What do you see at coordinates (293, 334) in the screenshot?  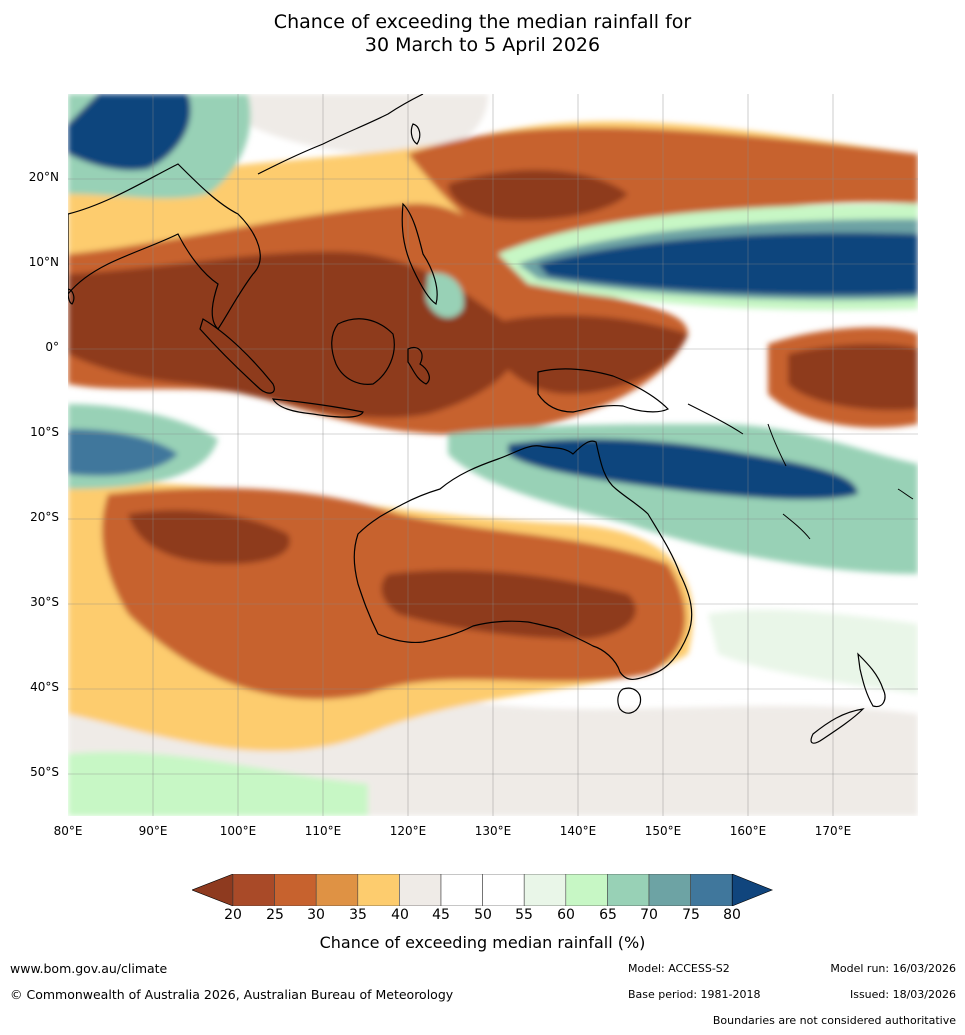 I see `dry-core-indonesia` at bounding box center [293, 334].